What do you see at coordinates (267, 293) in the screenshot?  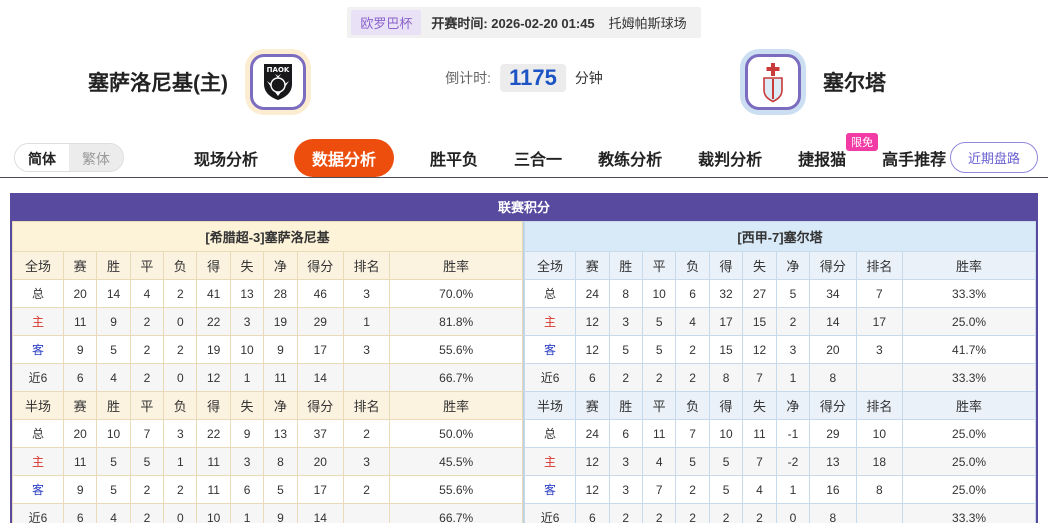 I see `table-row: 总 20 14 4 2 41 13 28 46 3 70.0%` at bounding box center [267, 293].